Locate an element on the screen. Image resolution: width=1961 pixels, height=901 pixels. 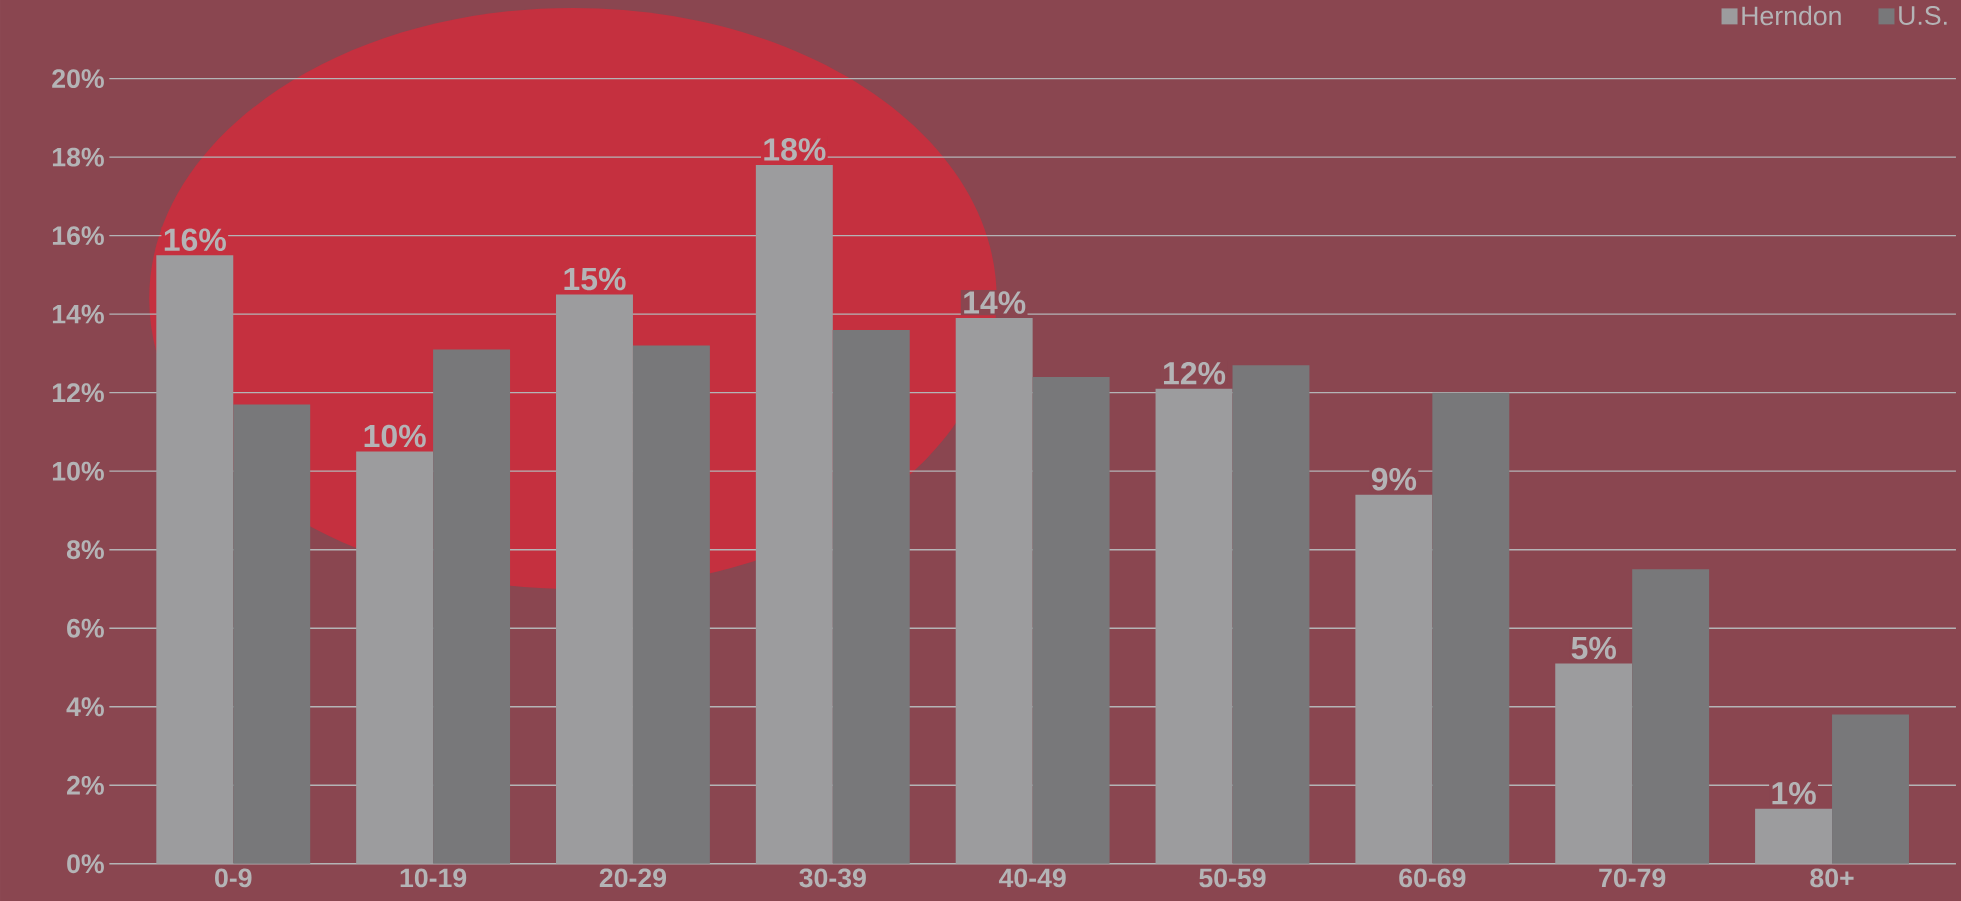
x-tick-label: 30-39 is located at coordinates (832, 878).